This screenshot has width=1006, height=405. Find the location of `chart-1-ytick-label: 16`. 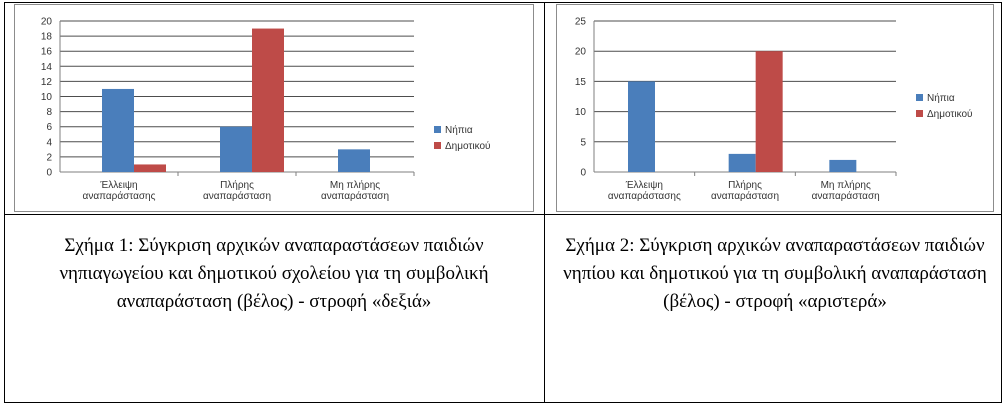

chart-1-ytick-label: 16 is located at coordinates (47, 52).